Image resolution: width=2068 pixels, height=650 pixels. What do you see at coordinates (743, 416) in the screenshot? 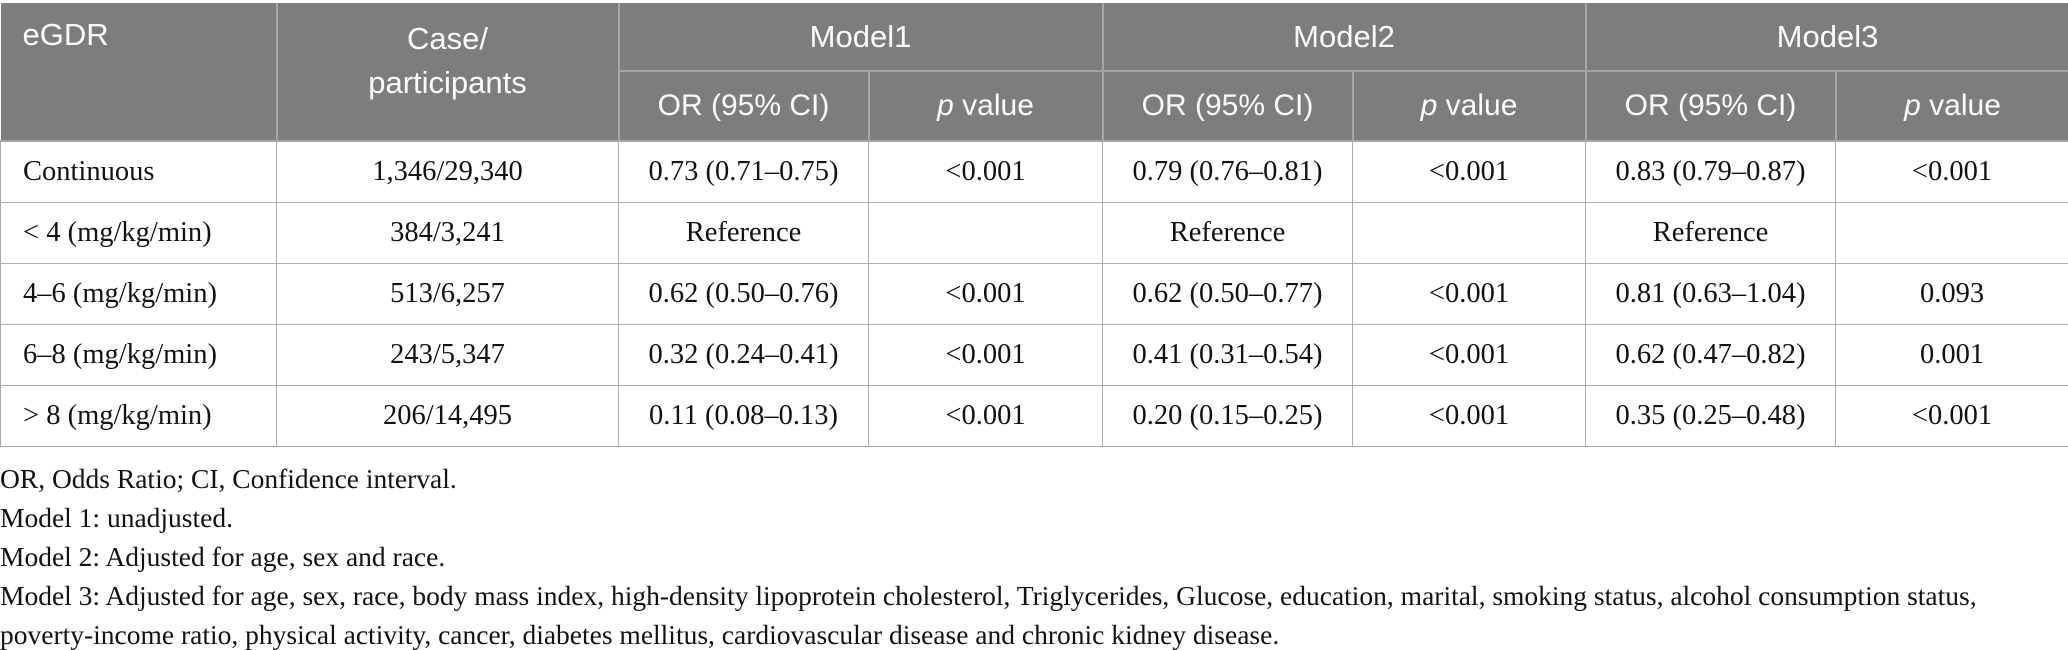
I see `cell-model1-or: 0.11 (0.08–0.13)` at bounding box center [743, 416].